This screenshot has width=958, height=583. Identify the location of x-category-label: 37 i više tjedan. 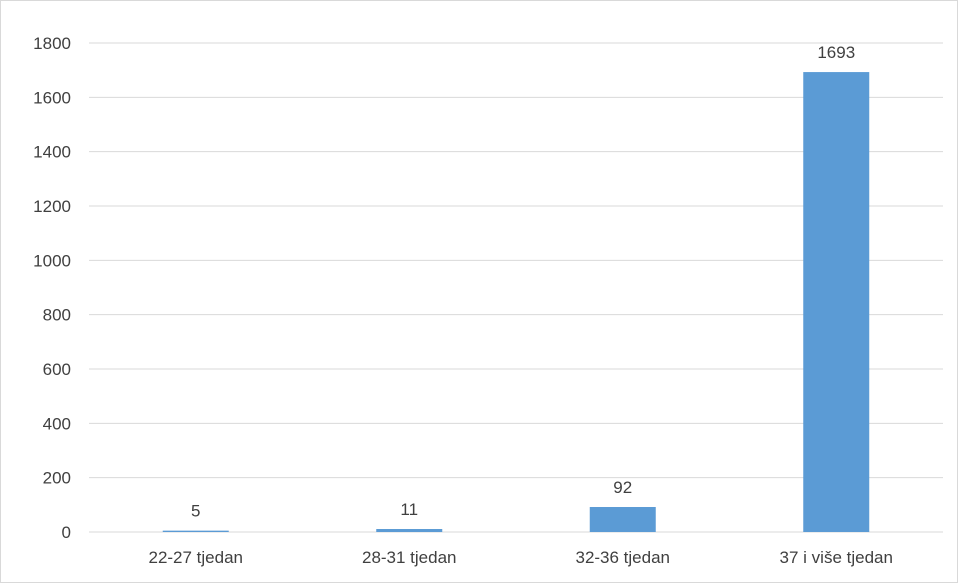
(836, 557).